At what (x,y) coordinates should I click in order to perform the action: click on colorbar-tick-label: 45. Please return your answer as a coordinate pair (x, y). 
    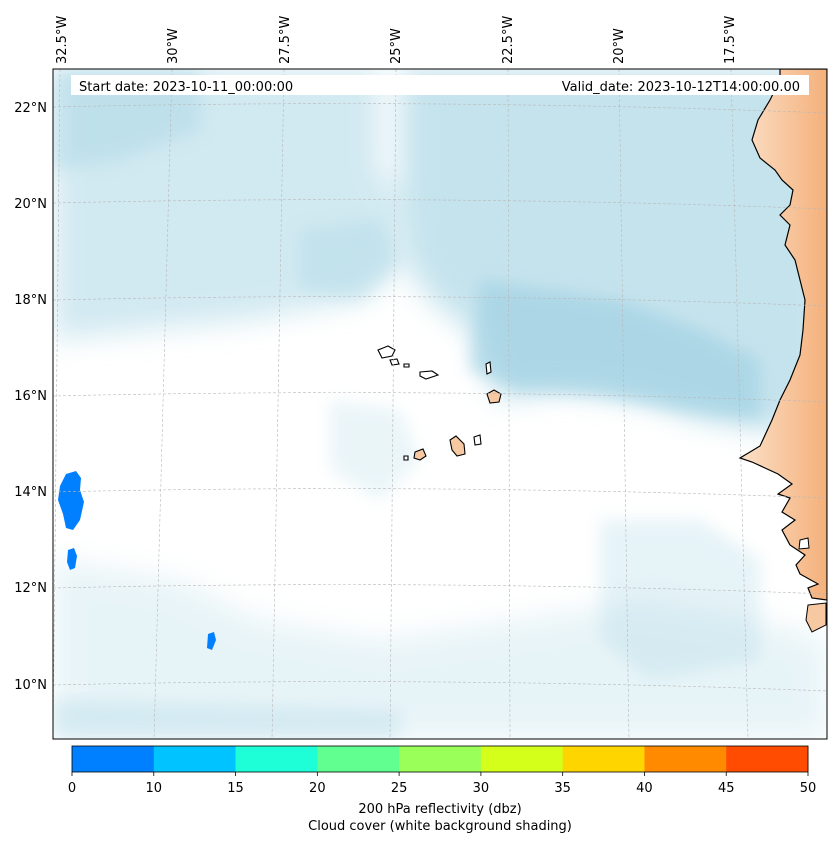
    Looking at the image, I should click on (726, 788).